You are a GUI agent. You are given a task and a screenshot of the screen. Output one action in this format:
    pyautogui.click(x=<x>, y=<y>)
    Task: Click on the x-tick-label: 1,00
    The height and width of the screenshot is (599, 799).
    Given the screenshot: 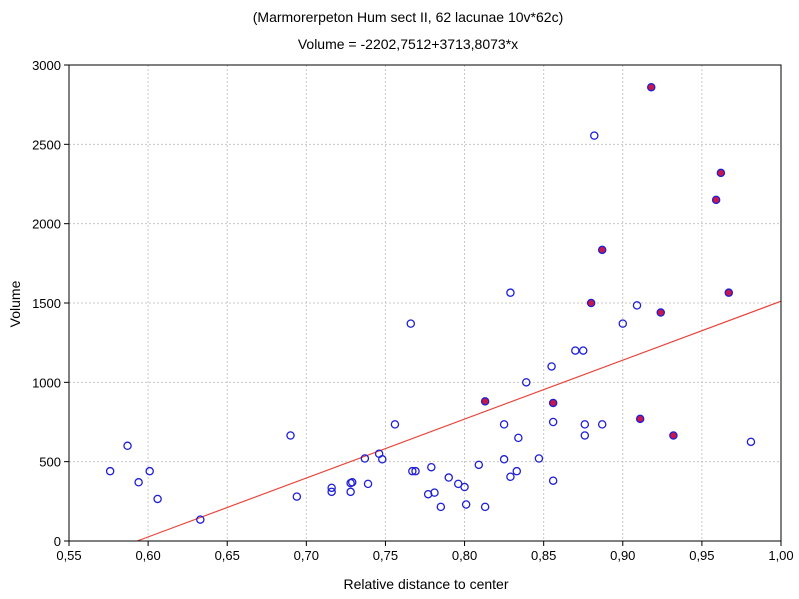 What is the action you would take?
    pyautogui.click(x=780, y=555)
    